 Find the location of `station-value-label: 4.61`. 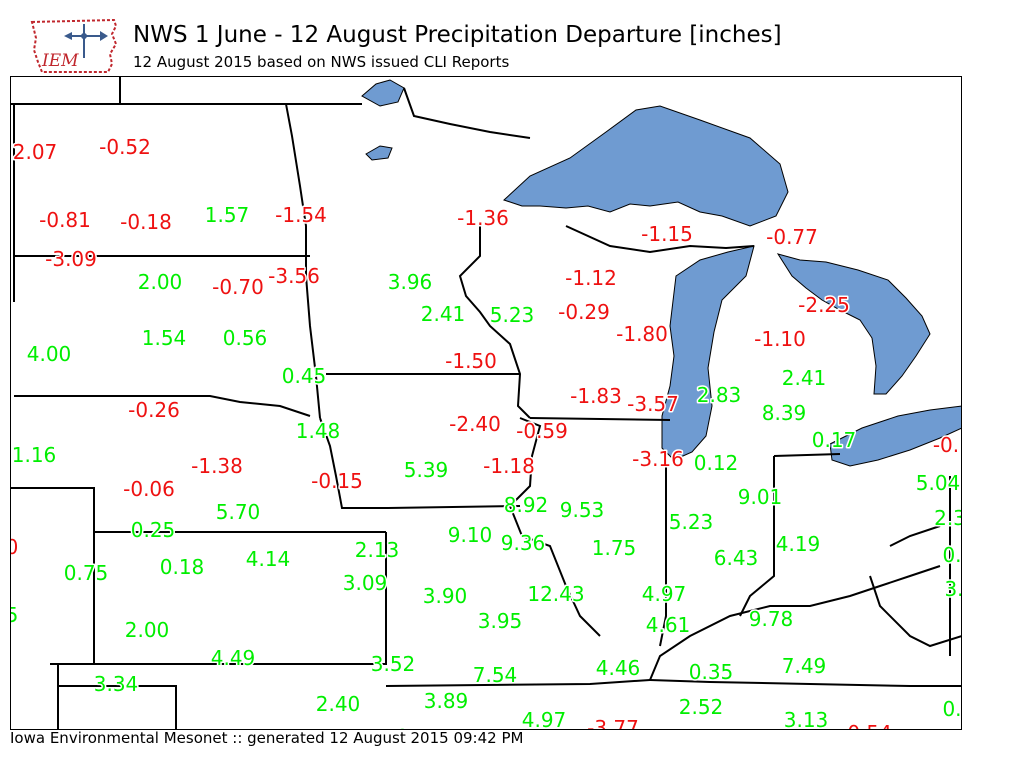

station-value-label: 4.61 is located at coordinates (668, 625).